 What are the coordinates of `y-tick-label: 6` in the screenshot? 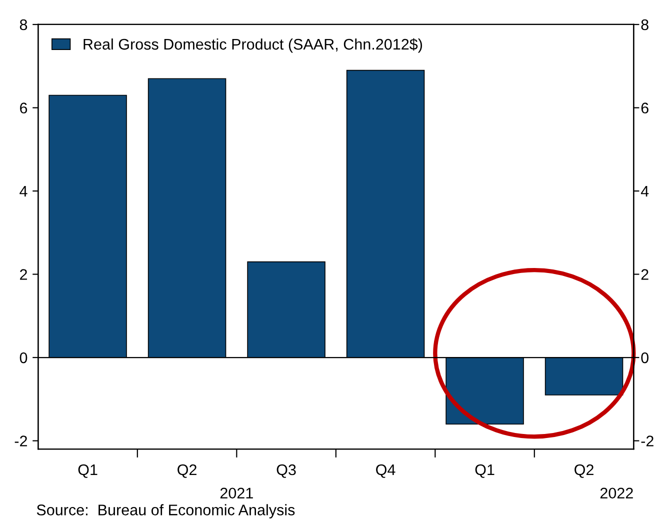 It's located at (24, 108).